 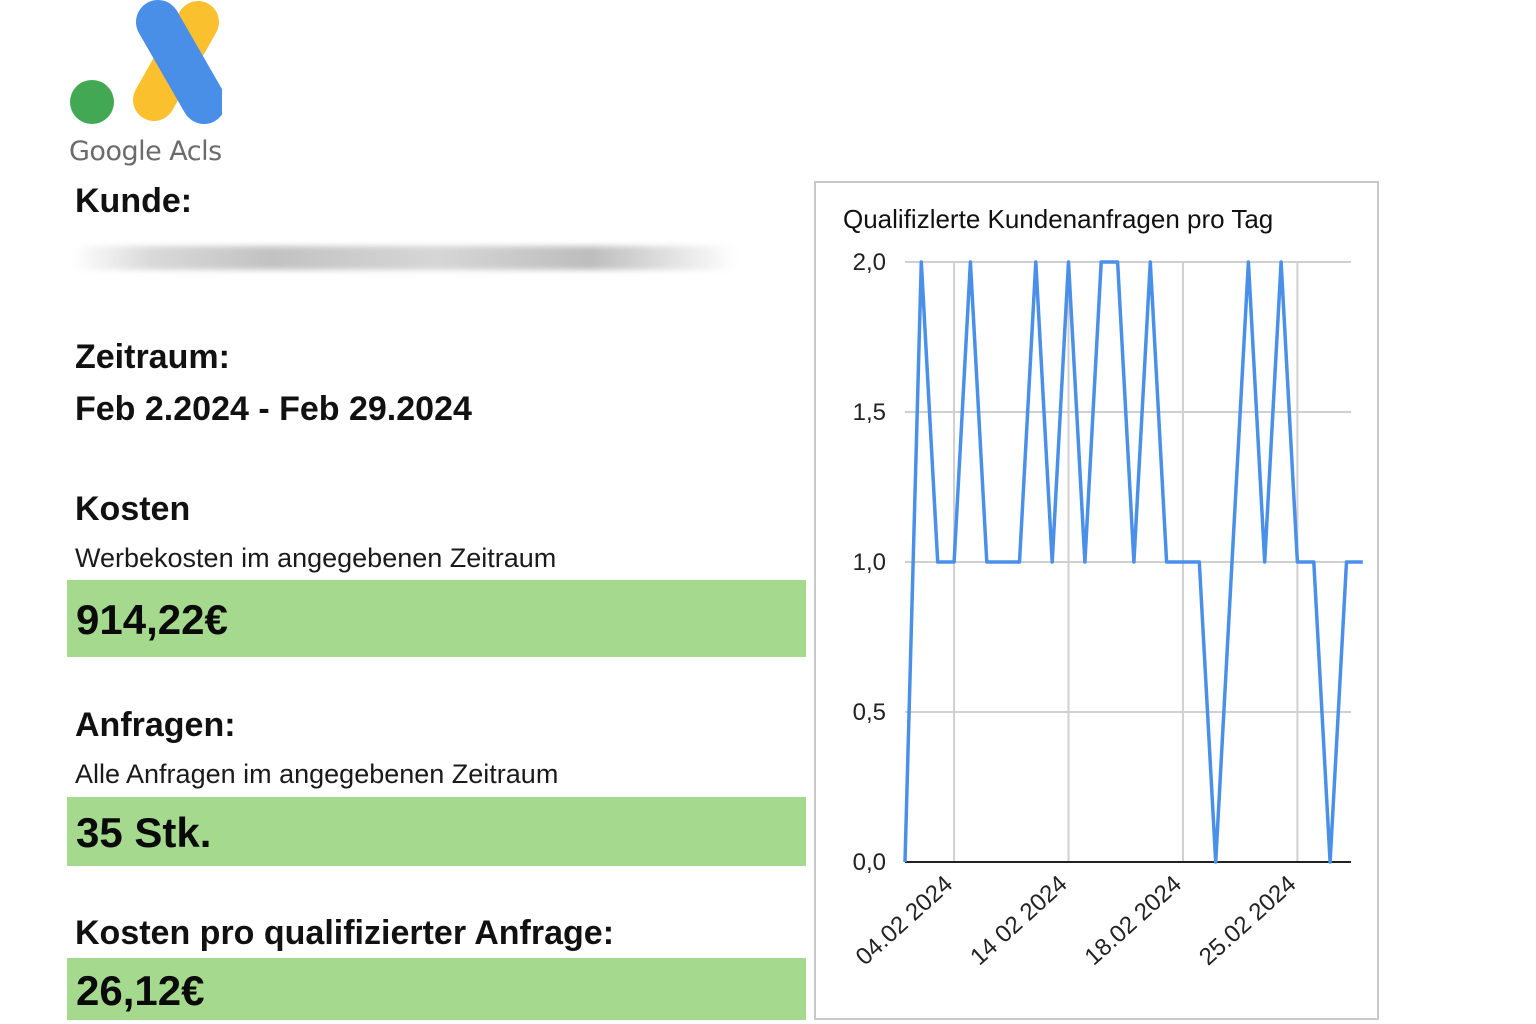 What do you see at coordinates (436, 618) in the screenshot?
I see `costs-value-box: 914,22€` at bounding box center [436, 618].